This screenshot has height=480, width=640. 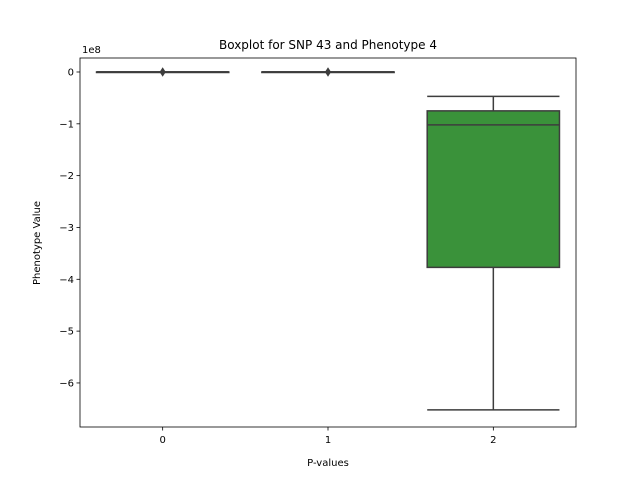 What do you see at coordinates (328, 463) in the screenshot?
I see `x-axis-label: P-values` at bounding box center [328, 463].